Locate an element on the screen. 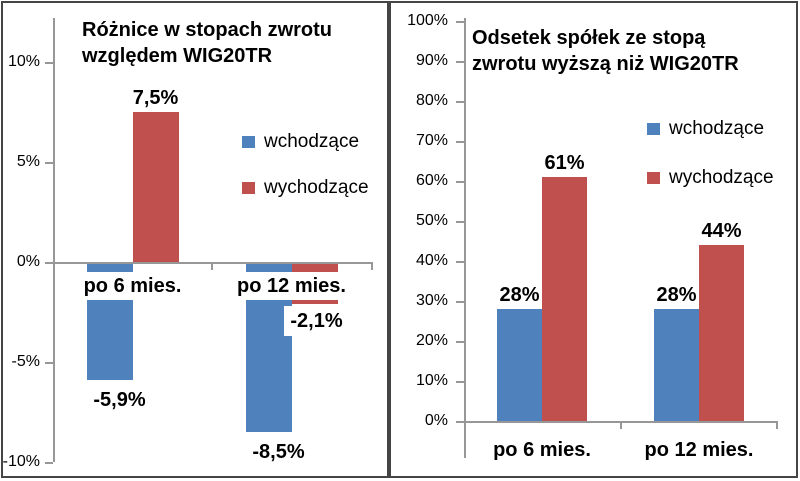 Image resolution: width=800 pixels, height=481 pixels. category-label-text: po 6 mies. is located at coordinates (542, 450).